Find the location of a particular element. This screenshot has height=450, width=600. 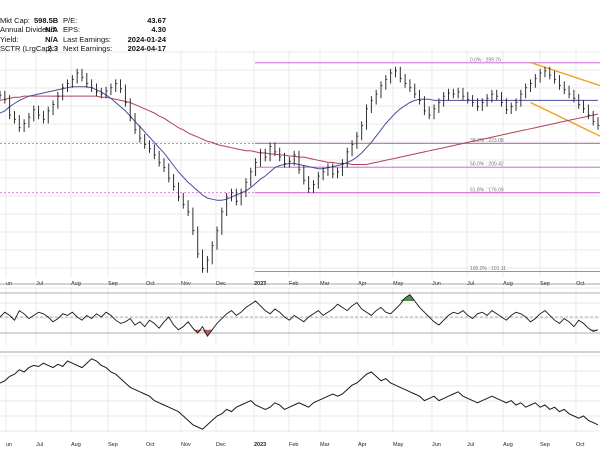

stat-row: Mkt Cap: 598.5B is located at coordinates (29, 20).